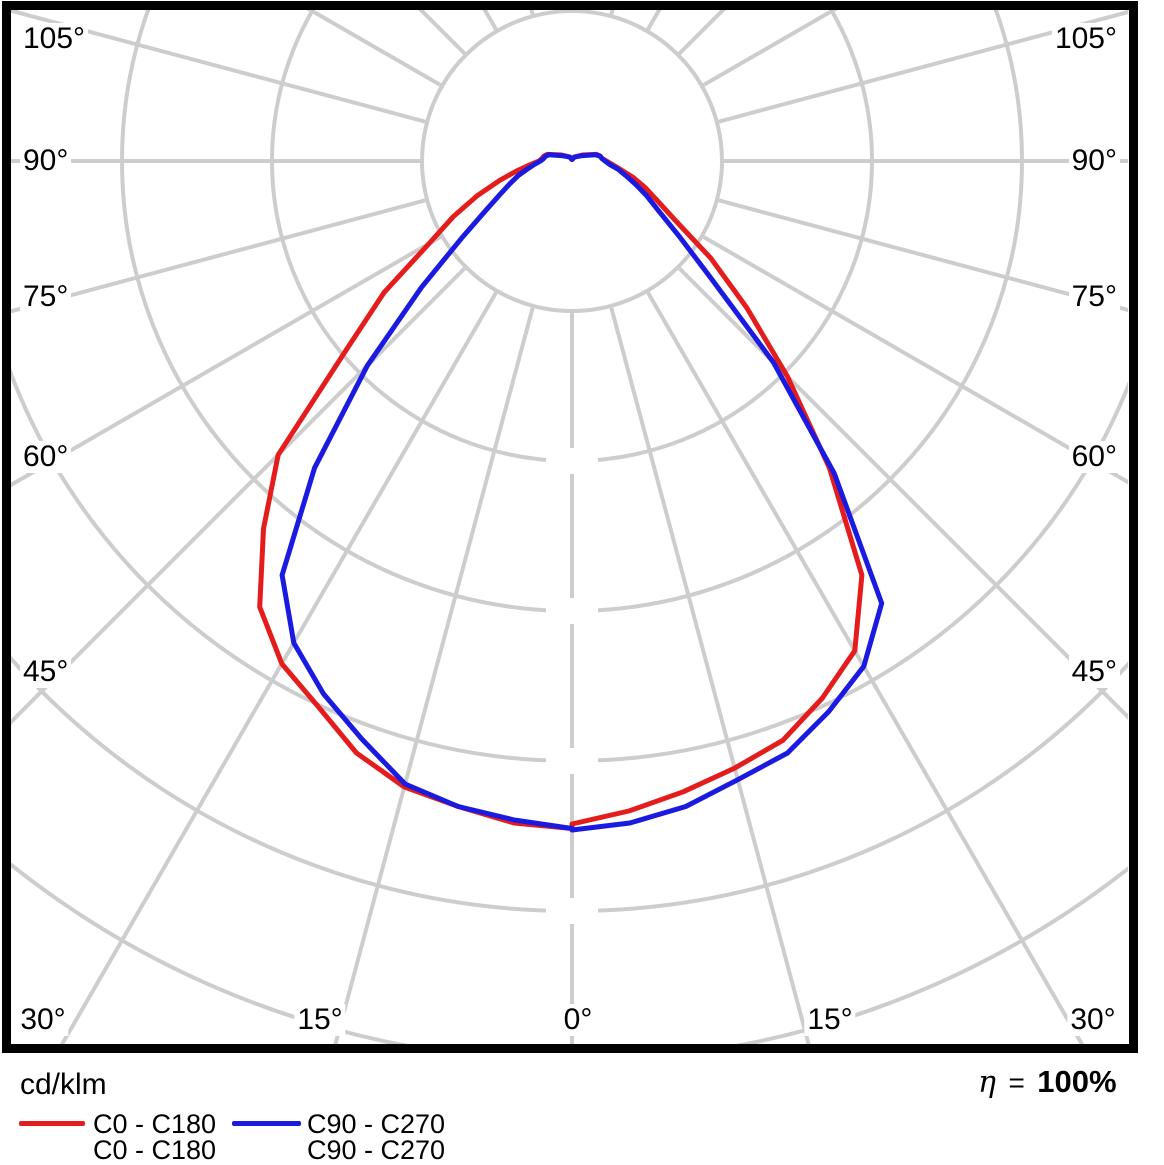 Image resolution: width=1164 pixels, height=1165 pixels. I want to click on angle-label-bottom-1-15°: 15°, so click(320, 1020).